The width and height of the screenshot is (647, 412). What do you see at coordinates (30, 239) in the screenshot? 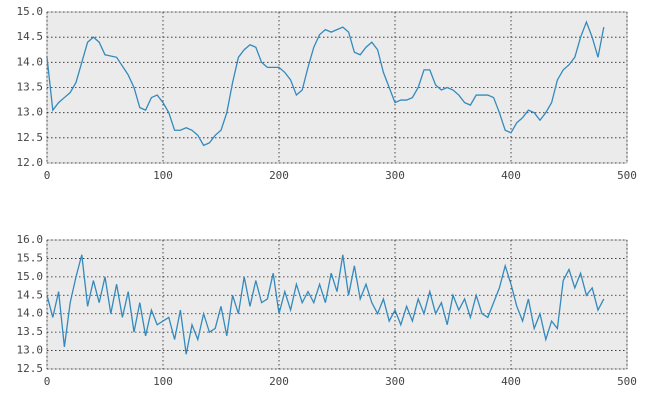
I see `y-tick-label: 16.0` at bounding box center [30, 239].